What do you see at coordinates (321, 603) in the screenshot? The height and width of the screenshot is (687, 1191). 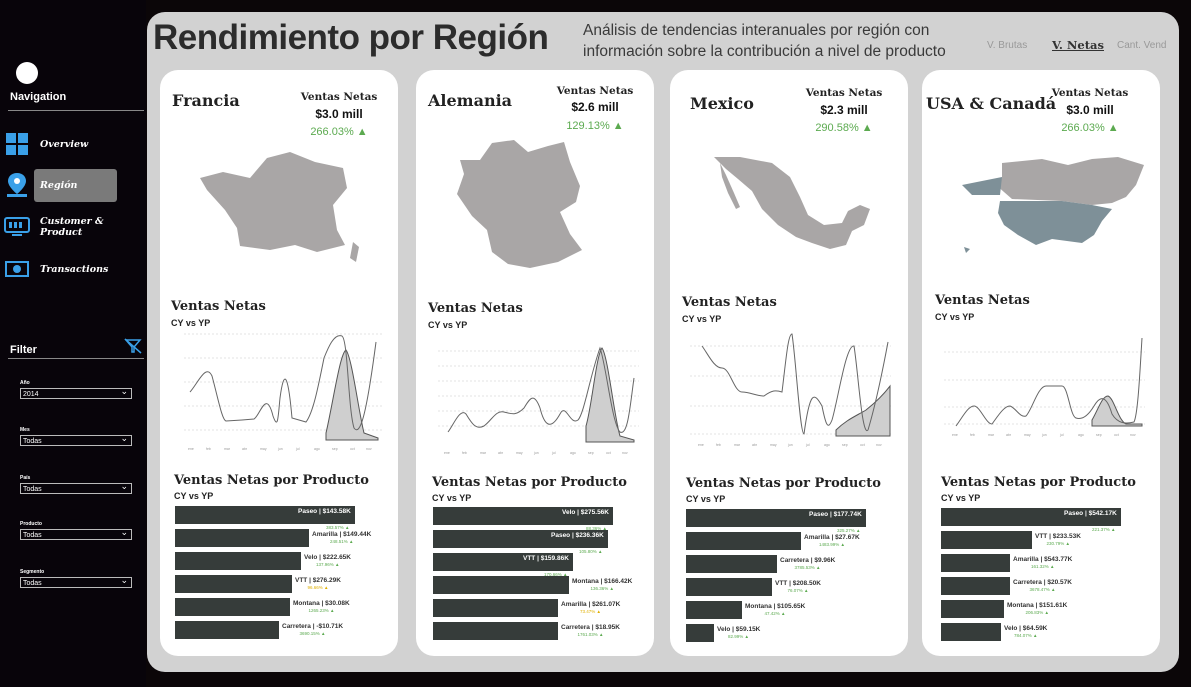 I see `product-bar-label: Montana | $30.08K` at bounding box center [321, 603].